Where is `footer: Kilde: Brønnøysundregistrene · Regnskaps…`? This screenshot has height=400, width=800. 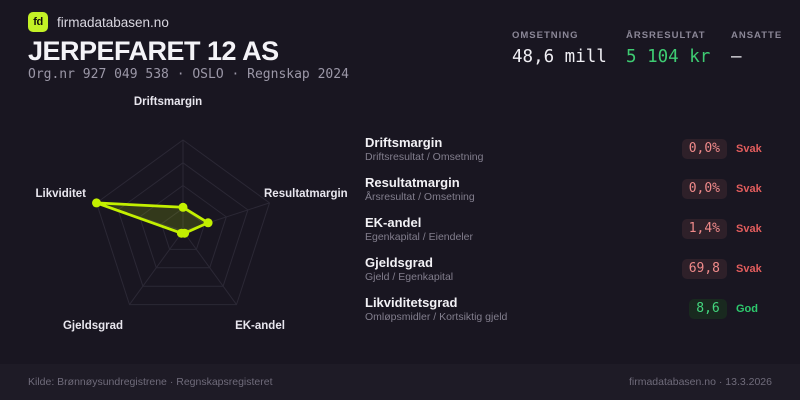
footer: Kilde: Brønnøysundregistrene · Regnskaps… is located at coordinates (400, 382).